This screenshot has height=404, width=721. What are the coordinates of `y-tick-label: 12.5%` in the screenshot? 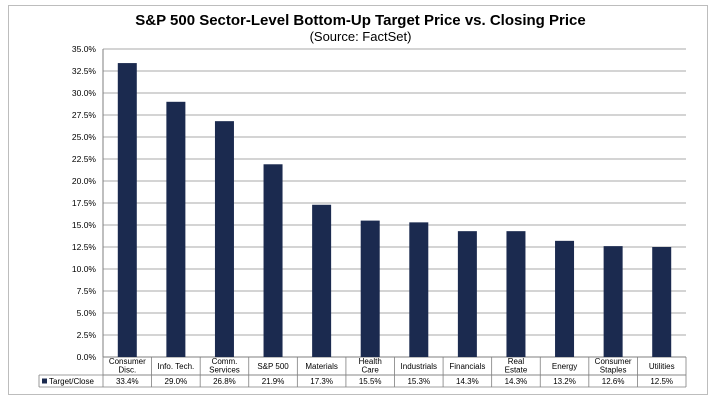 It's located at (84, 247).